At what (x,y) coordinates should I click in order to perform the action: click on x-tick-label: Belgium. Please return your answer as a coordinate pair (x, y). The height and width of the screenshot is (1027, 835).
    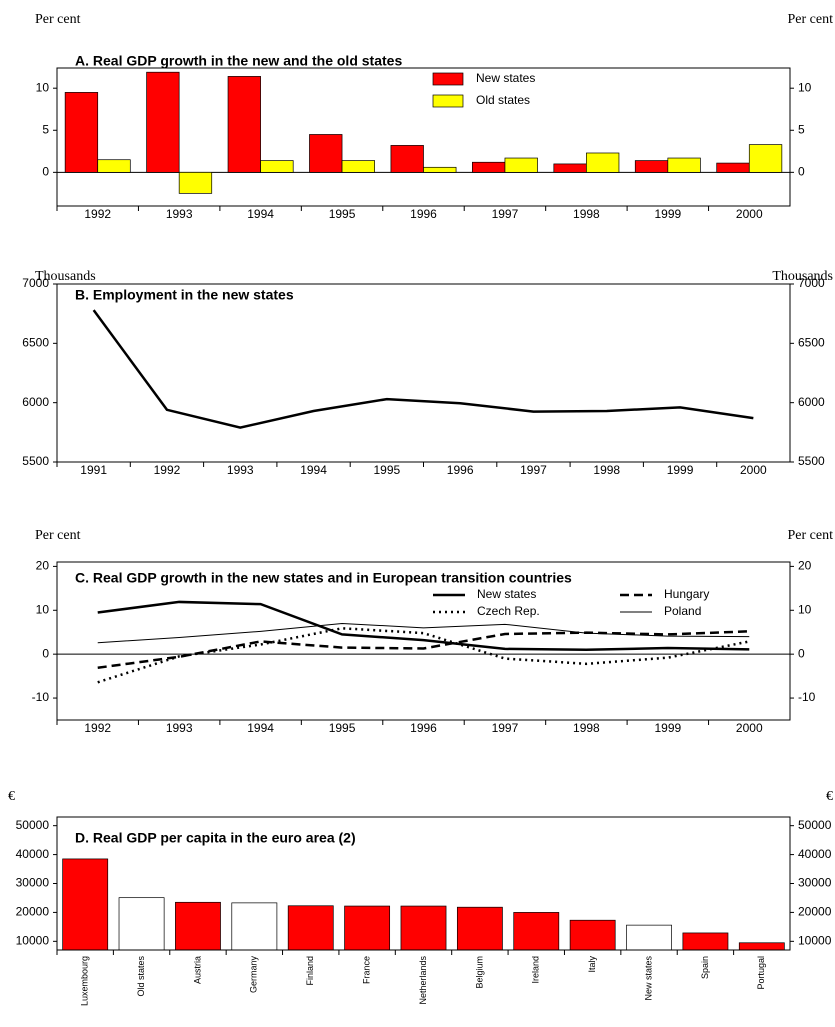
    Looking at the image, I should click on (479, 972).